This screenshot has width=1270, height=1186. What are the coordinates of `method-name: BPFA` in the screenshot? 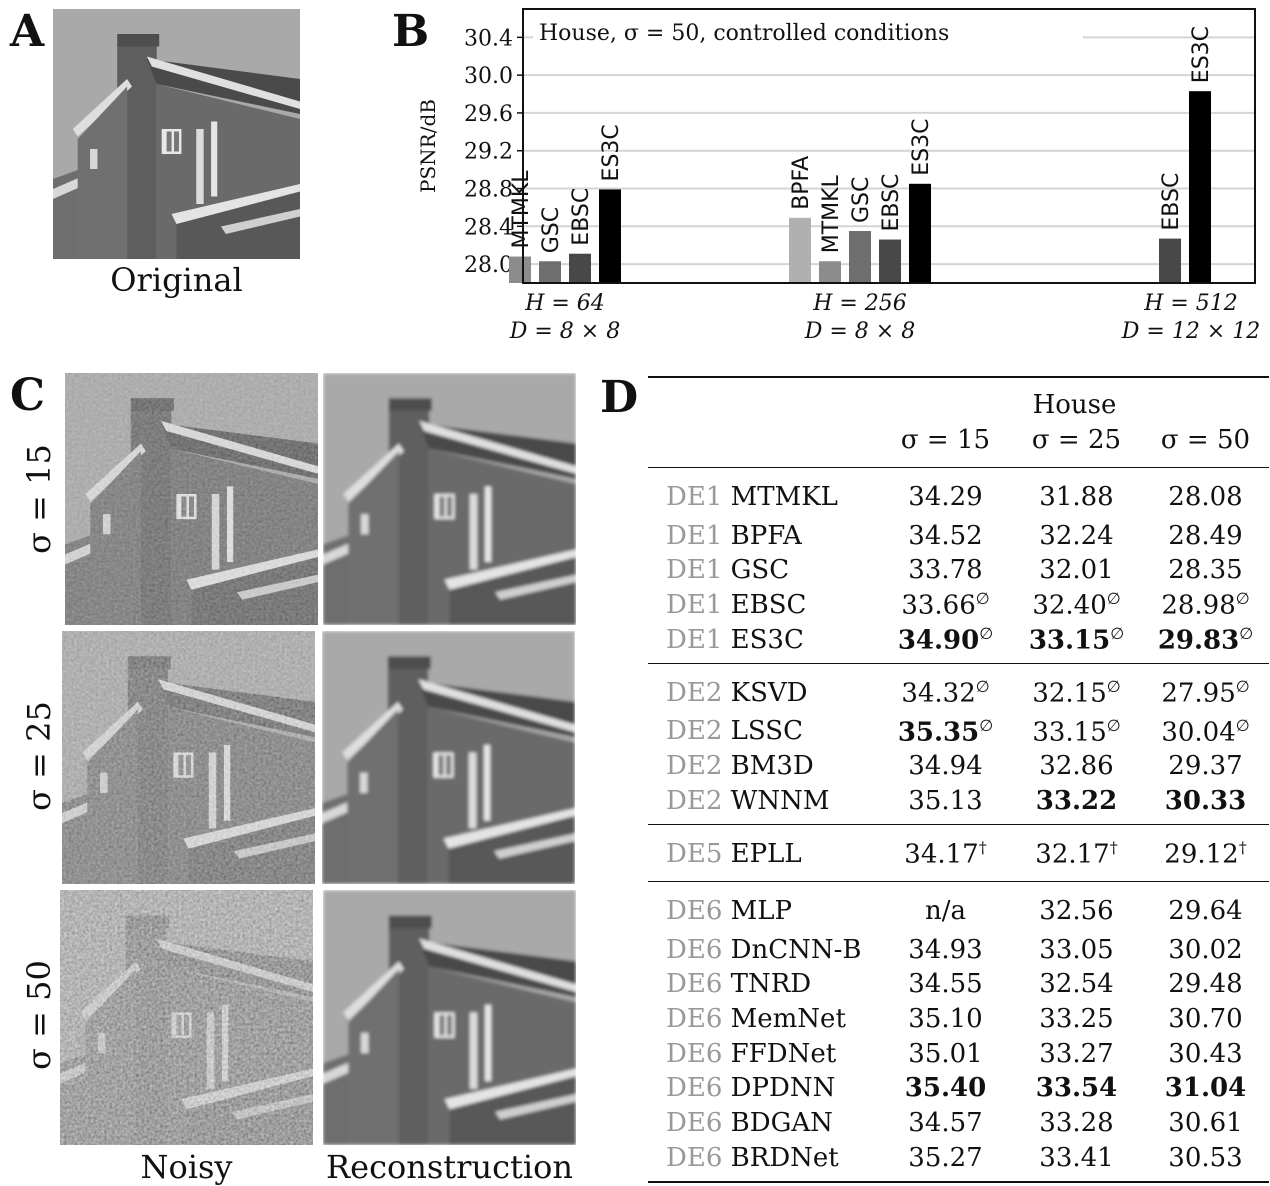 It's located at (762, 535).